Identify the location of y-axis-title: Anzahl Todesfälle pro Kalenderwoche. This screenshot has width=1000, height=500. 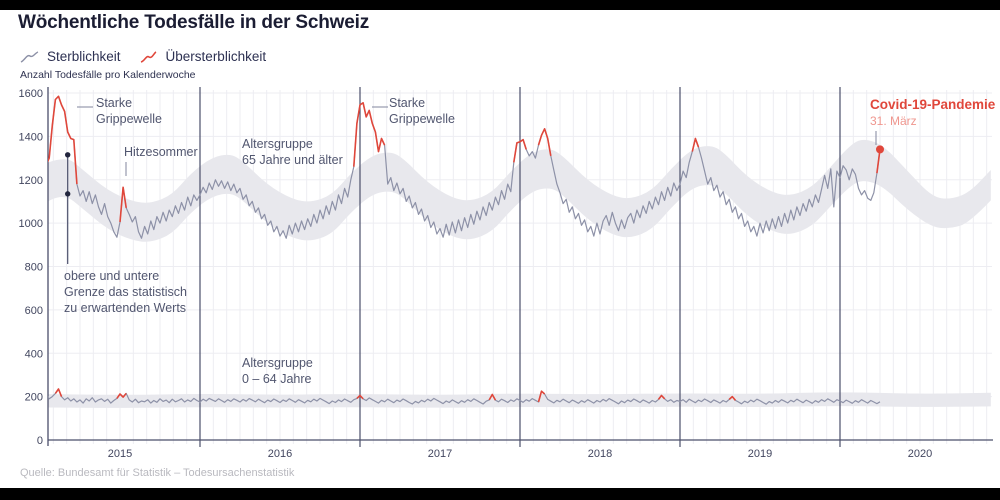
(108, 75).